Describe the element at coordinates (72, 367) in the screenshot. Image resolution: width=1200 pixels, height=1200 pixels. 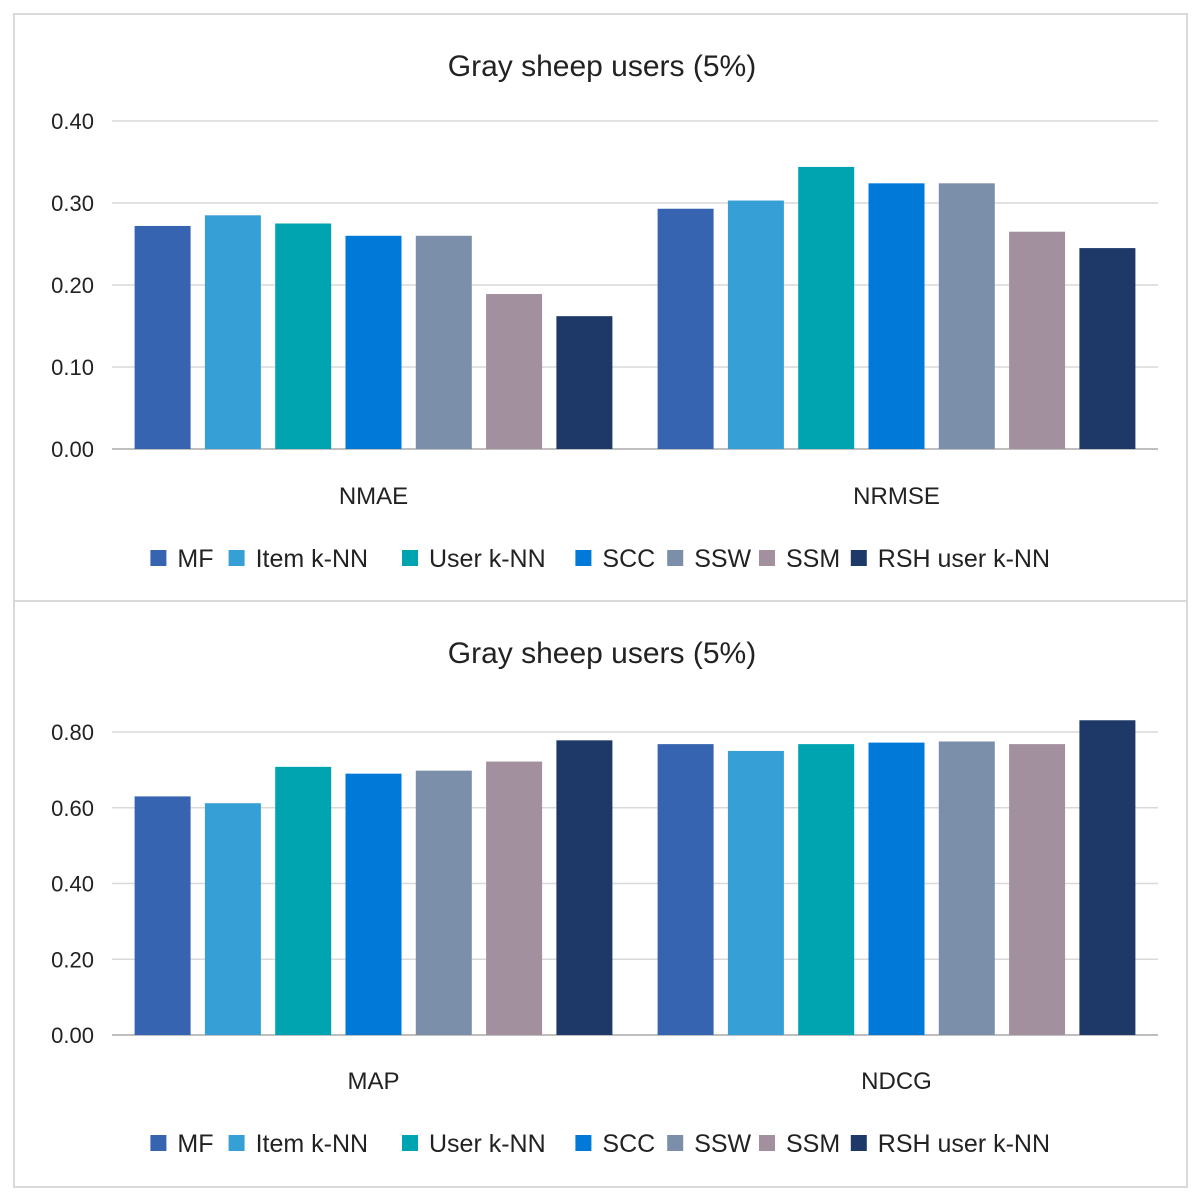
I see `y-tick-label: 0.10` at that location.